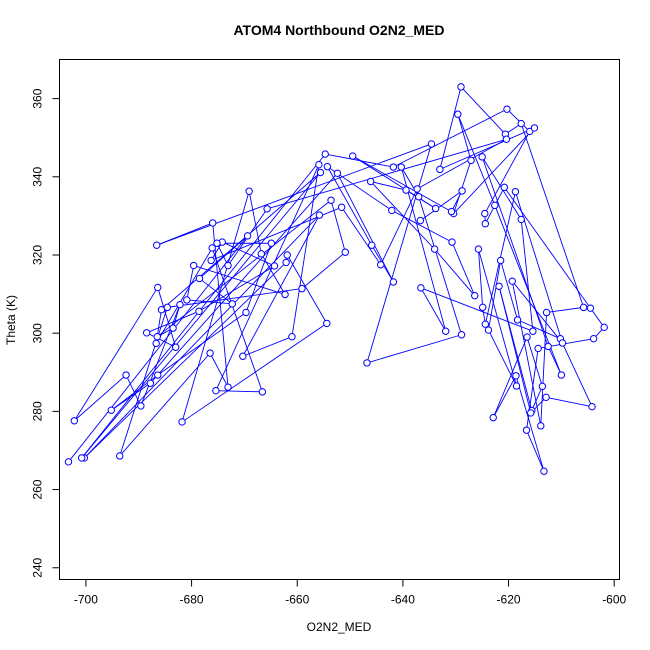  What do you see at coordinates (614, 600) in the screenshot?
I see `x-tick-label: -600` at bounding box center [614, 600].